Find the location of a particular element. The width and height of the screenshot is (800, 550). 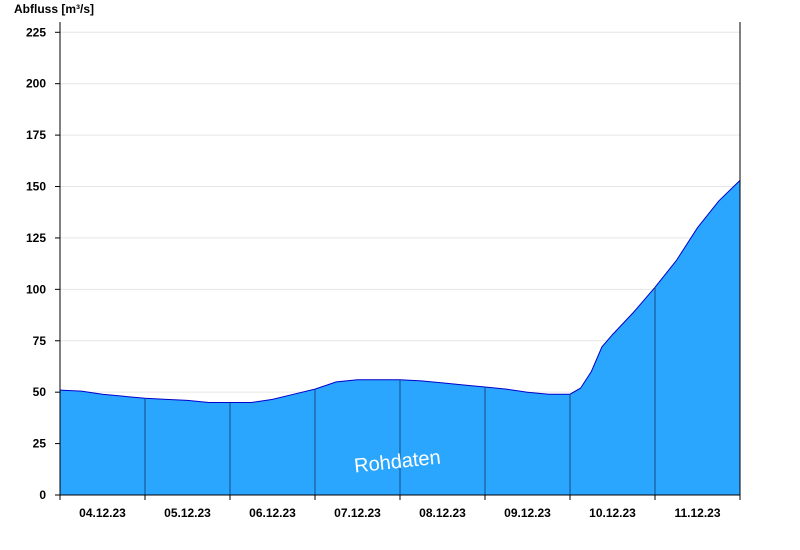

y-tick-label: 0 is located at coordinates (42, 495).